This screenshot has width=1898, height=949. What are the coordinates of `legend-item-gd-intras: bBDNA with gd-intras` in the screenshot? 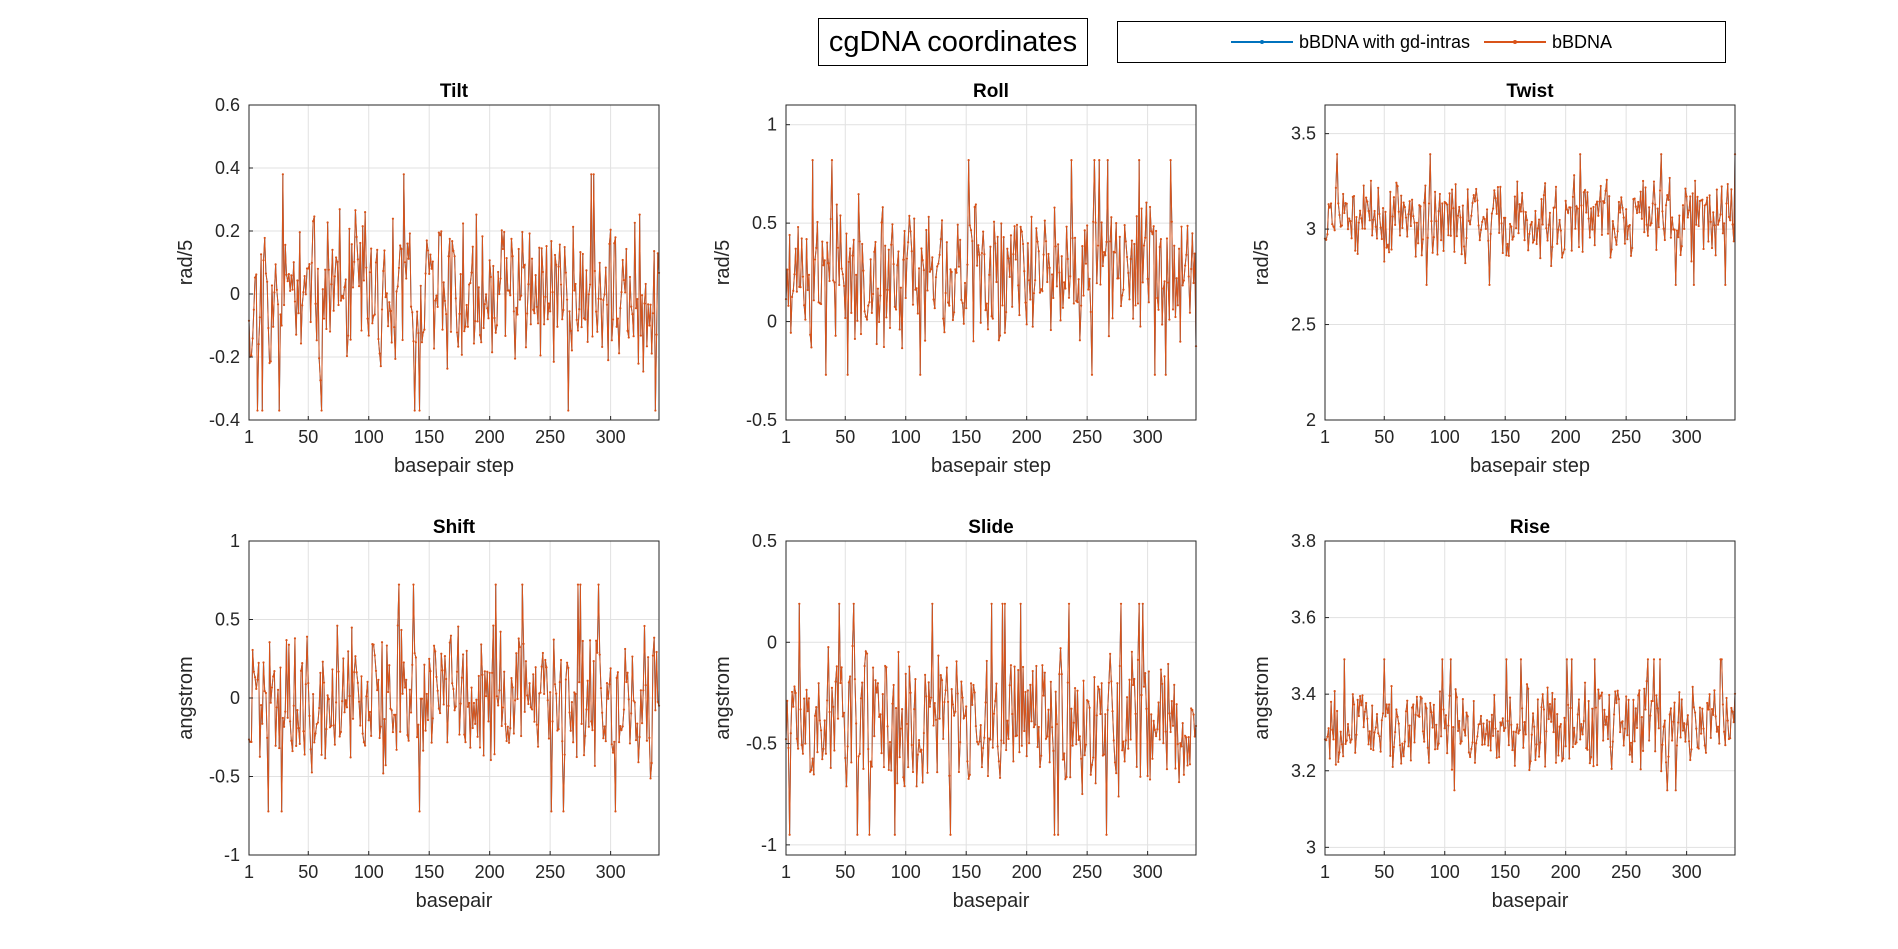 It's located at (1350, 42).